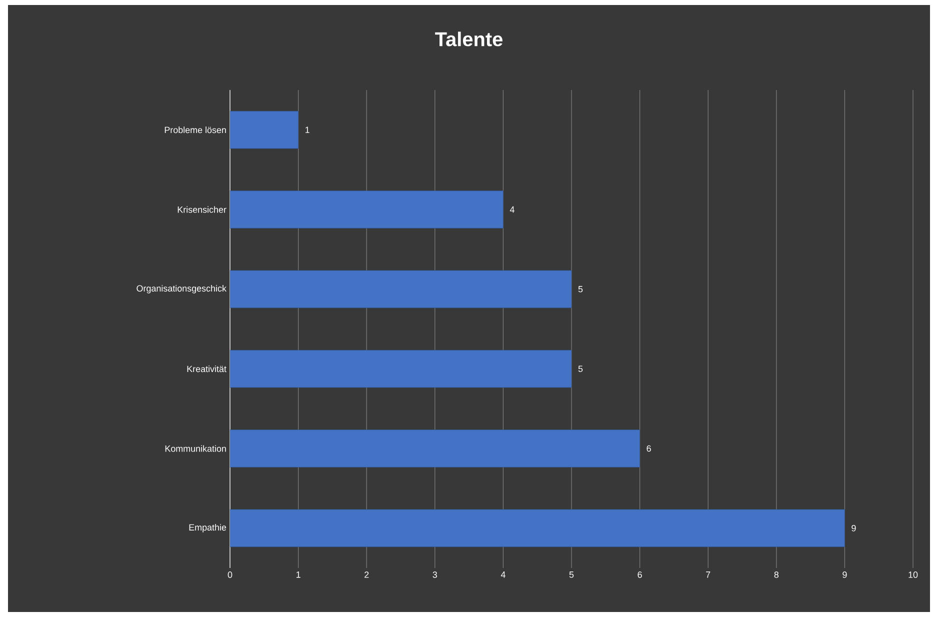 This screenshot has height=619, width=938. I want to click on chart-title: Talente, so click(468, 39).